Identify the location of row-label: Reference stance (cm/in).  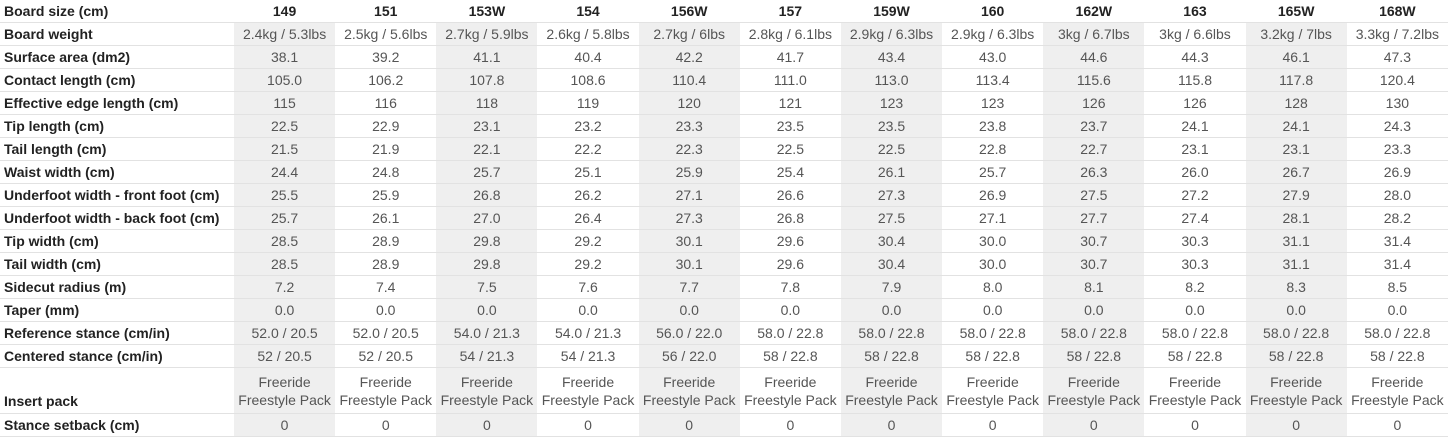
(117, 333).